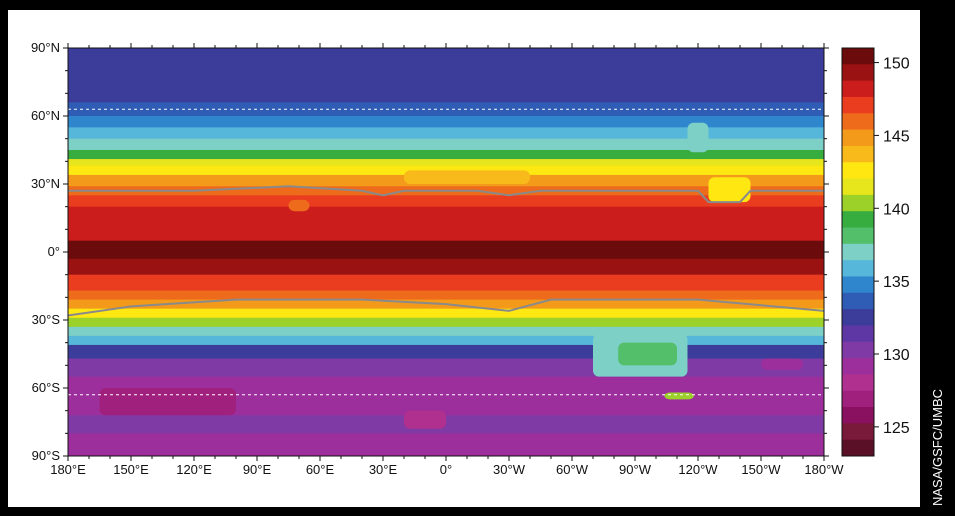 This screenshot has width=955, height=516. I want to click on longitude-label: 150°W, so click(761, 469).